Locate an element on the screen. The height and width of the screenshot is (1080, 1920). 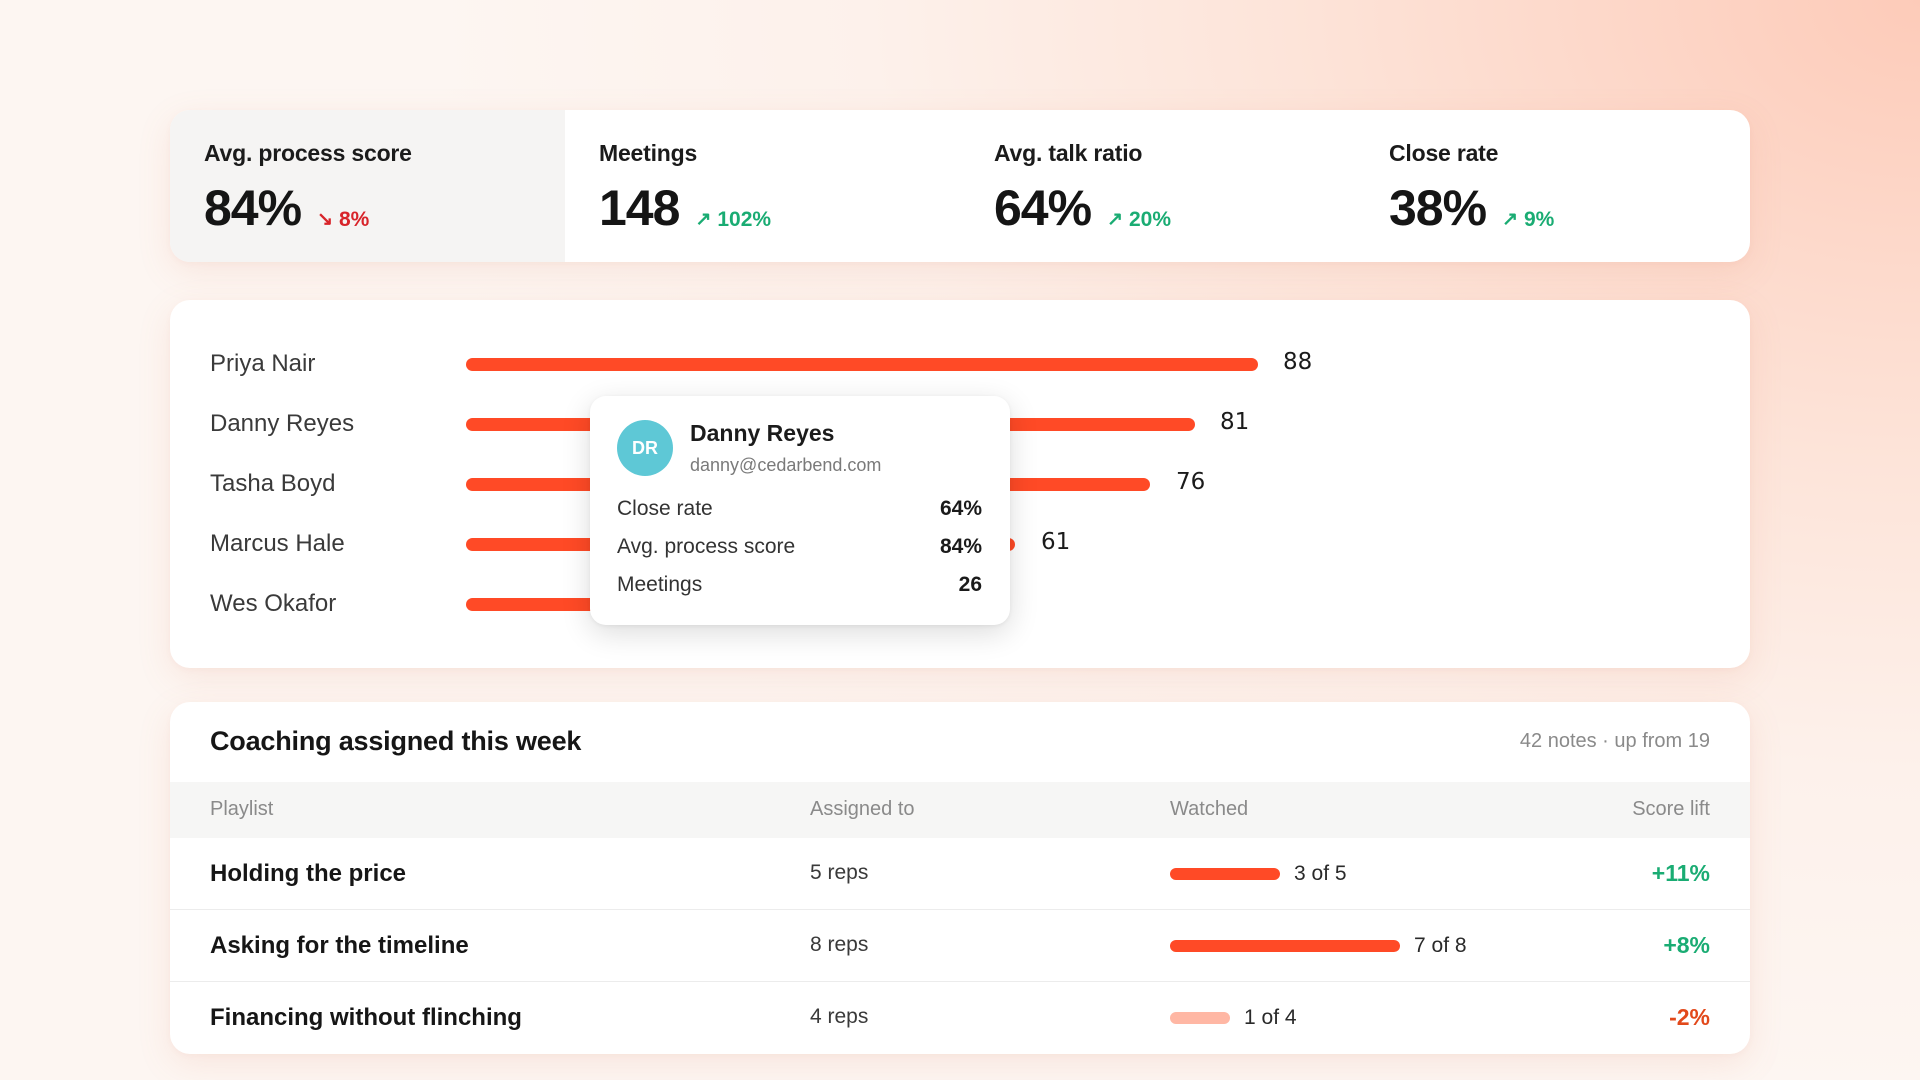
avatar: DR is located at coordinates (645, 448).